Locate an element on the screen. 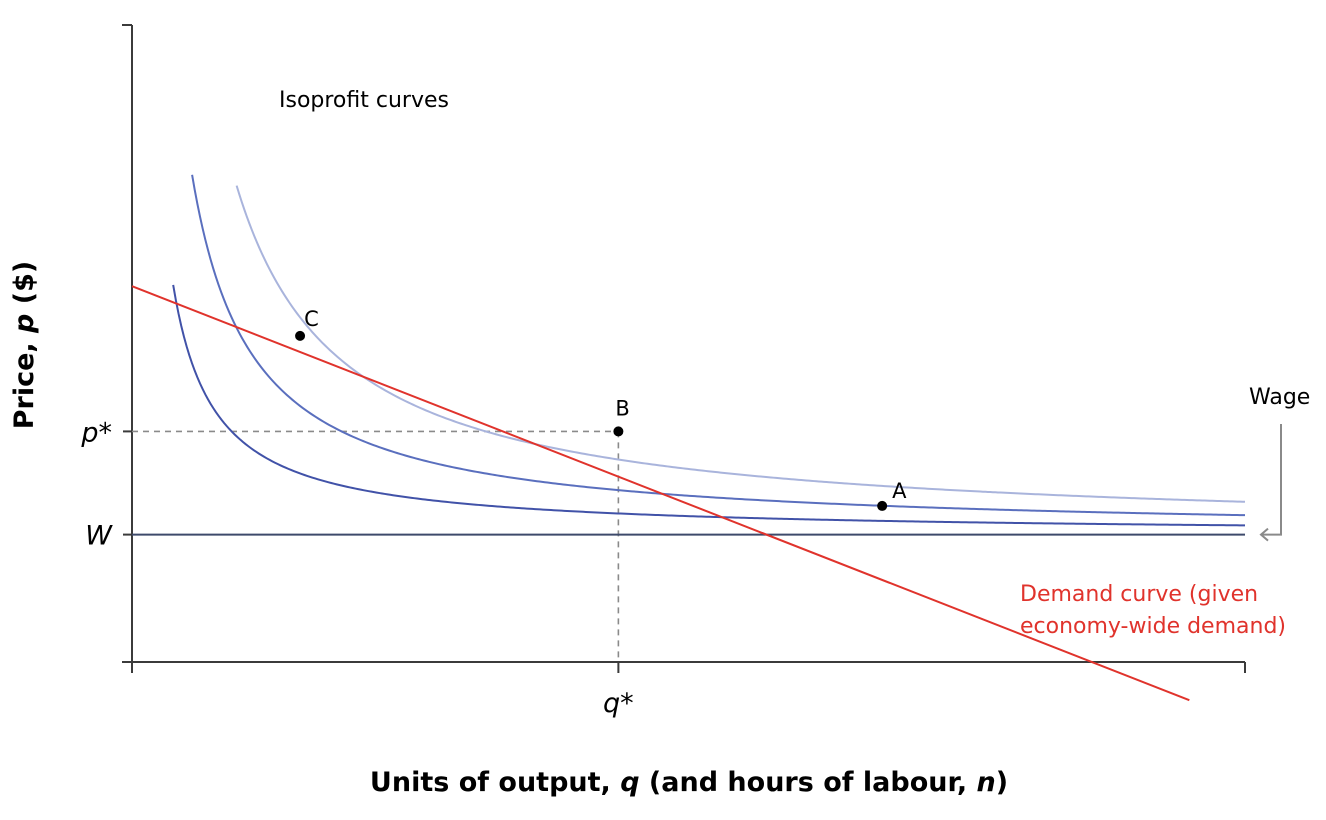 The height and width of the screenshot is (820, 1326). y-axis-title: Price, p ($) is located at coordinates (24, 345).